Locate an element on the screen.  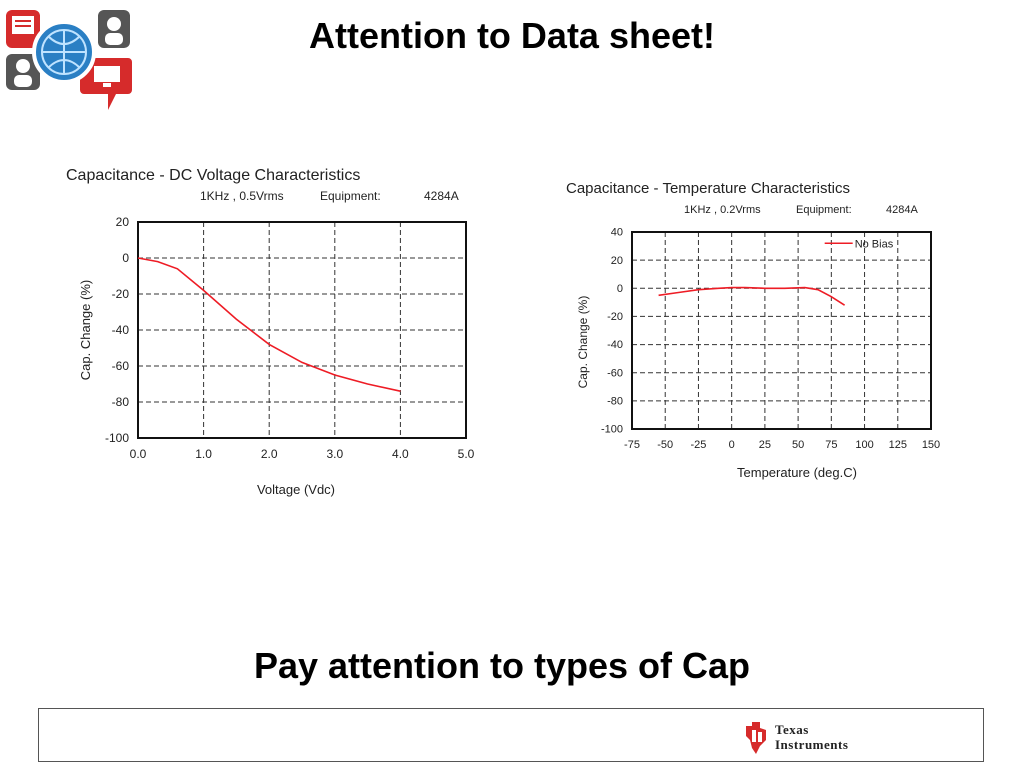
chart-conditions: 1KHz , 0.2Vrms is located at coordinates (722, 210).